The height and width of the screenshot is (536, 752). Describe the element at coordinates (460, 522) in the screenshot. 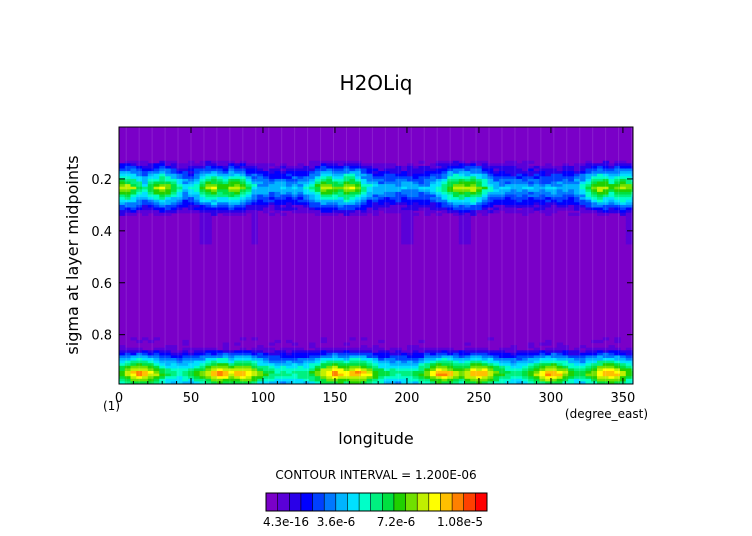

I see `colorbar-tick-label: 1.08e-5` at that location.